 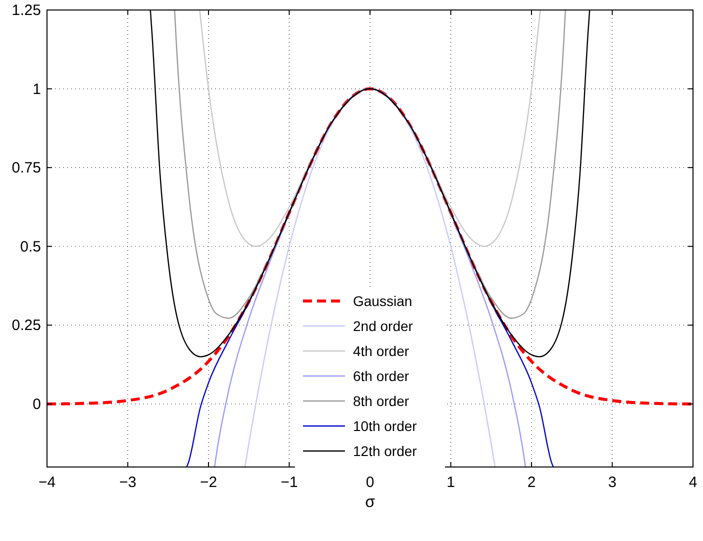 What do you see at coordinates (127, 482) in the screenshot?
I see `x-tick-label: −3` at bounding box center [127, 482].